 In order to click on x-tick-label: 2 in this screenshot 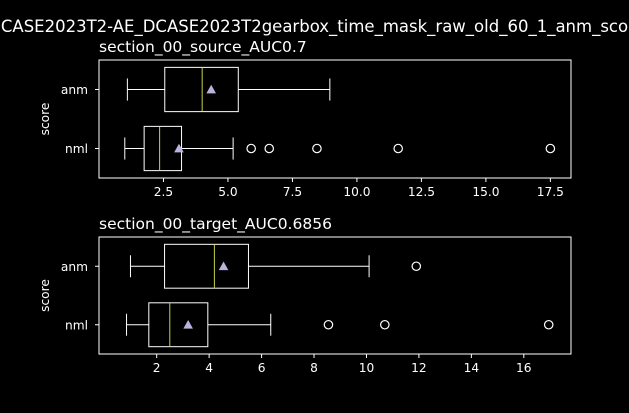, I will do `click(157, 368)`.